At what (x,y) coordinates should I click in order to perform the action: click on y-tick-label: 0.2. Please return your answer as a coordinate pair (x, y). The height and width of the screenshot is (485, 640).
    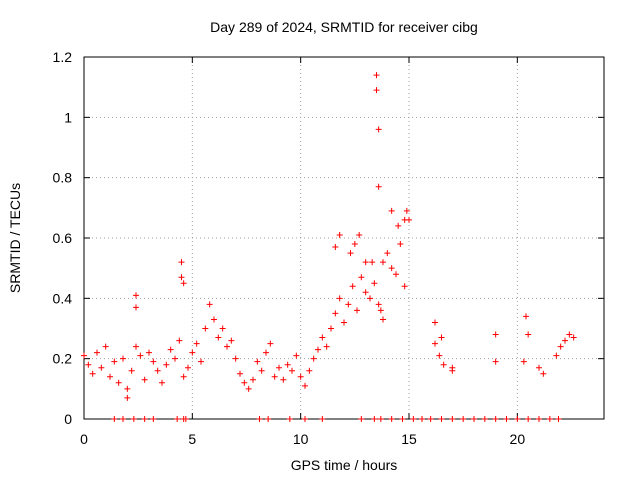
    Looking at the image, I should click on (63, 359).